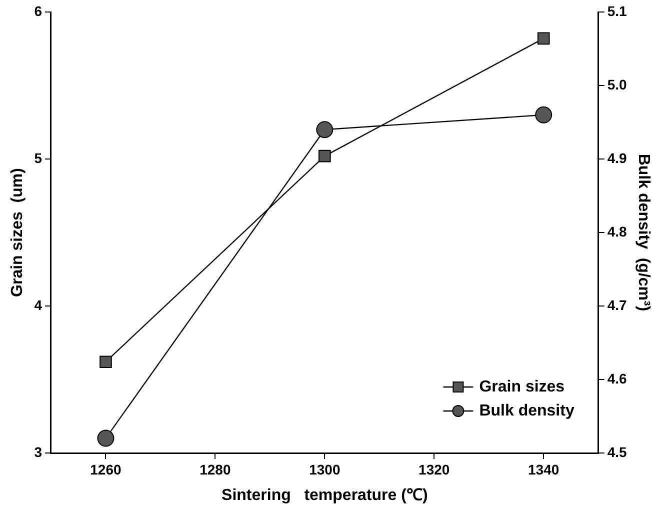 The width and height of the screenshot is (663, 513). What do you see at coordinates (617, 10) in the screenshot?
I see `y2-tick-label: 5.1` at bounding box center [617, 10].